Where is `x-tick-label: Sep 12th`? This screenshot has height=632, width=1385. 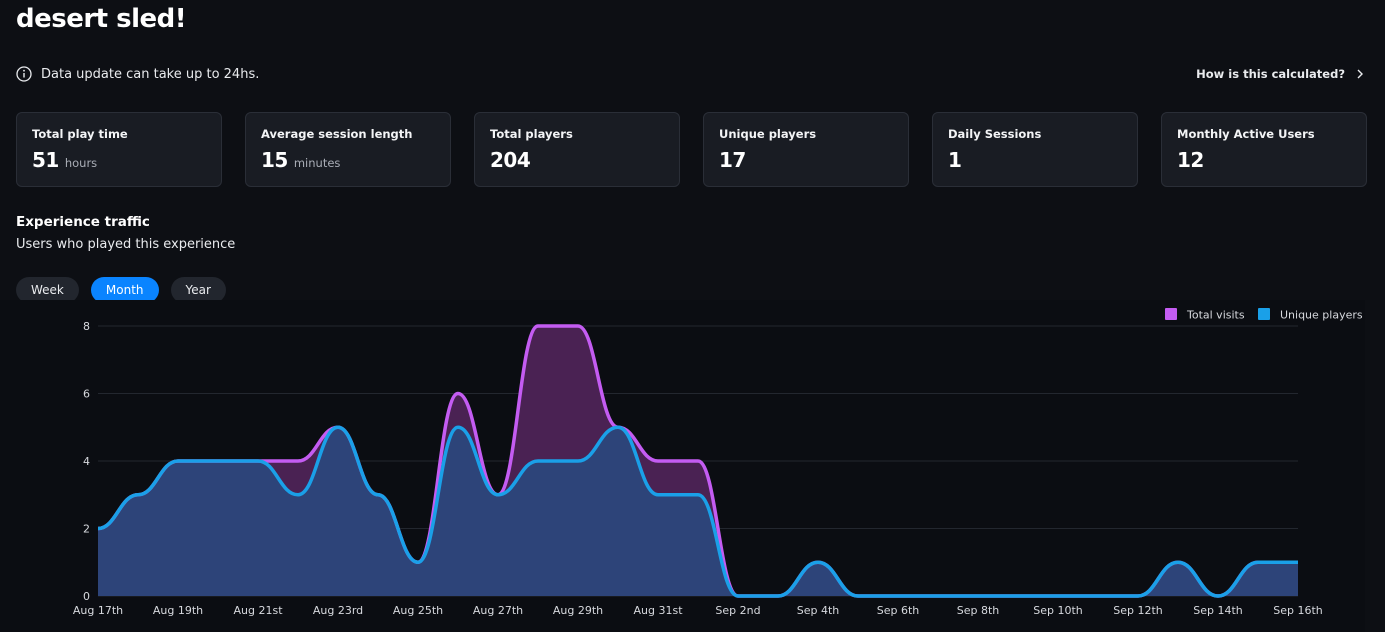 x-tick-label: Sep 12th is located at coordinates (1138, 610).